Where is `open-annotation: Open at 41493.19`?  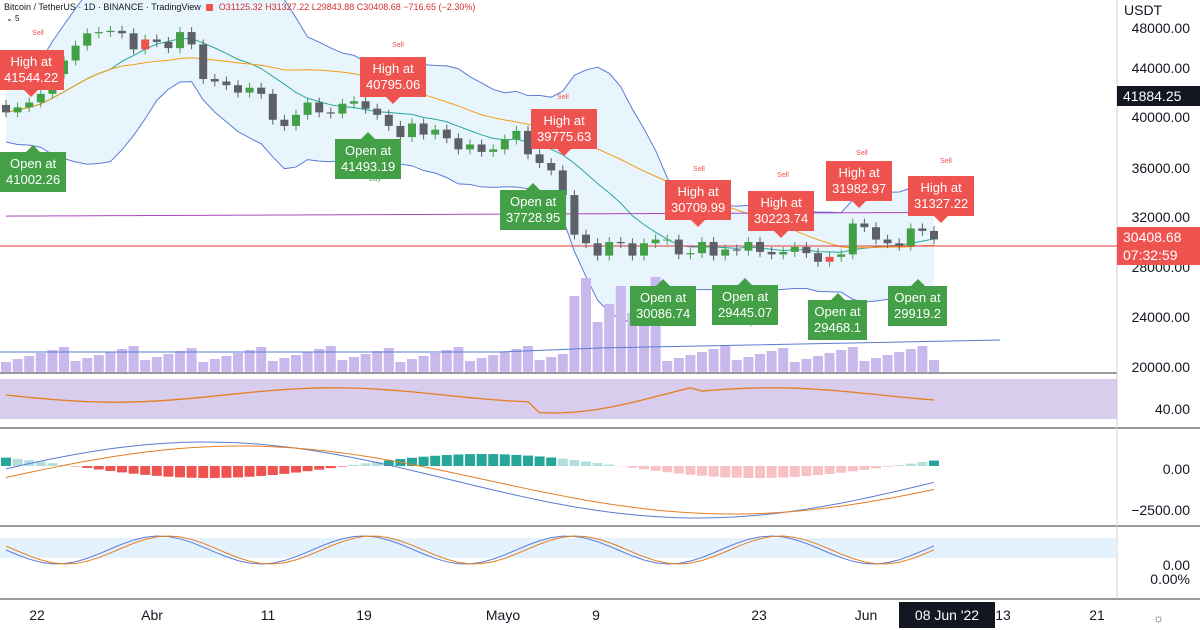 open-annotation: Open at 41493.19 is located at coordinates (368, 155).